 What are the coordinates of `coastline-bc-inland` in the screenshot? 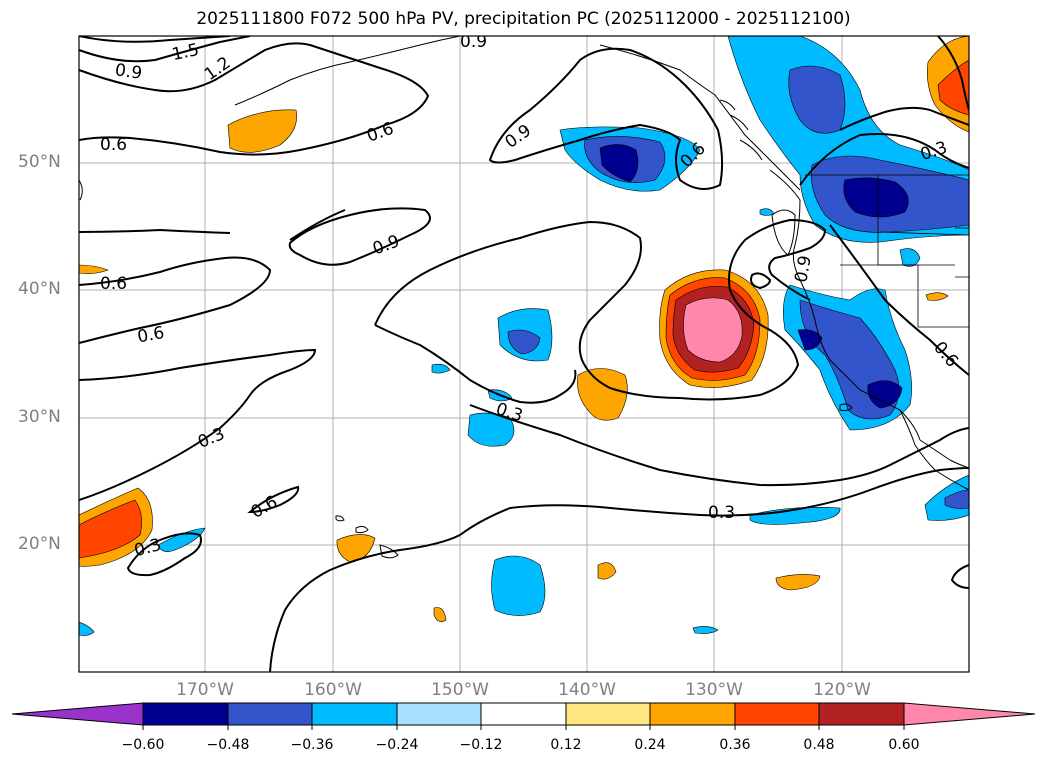 It's located at (741, 130).